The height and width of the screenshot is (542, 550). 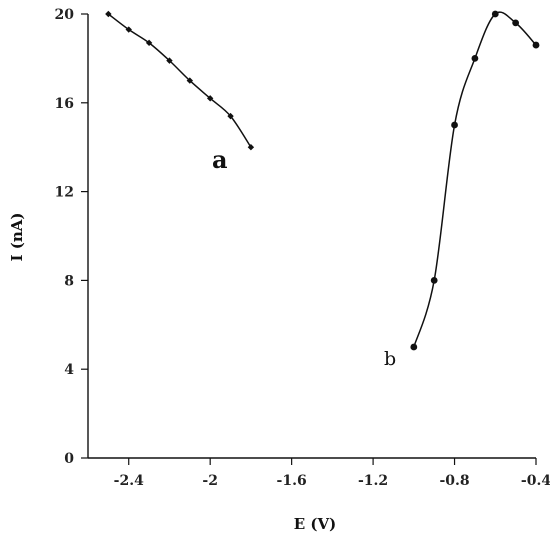 I want to click on x-tick-label: -0.4, so click(x=535, y=481).